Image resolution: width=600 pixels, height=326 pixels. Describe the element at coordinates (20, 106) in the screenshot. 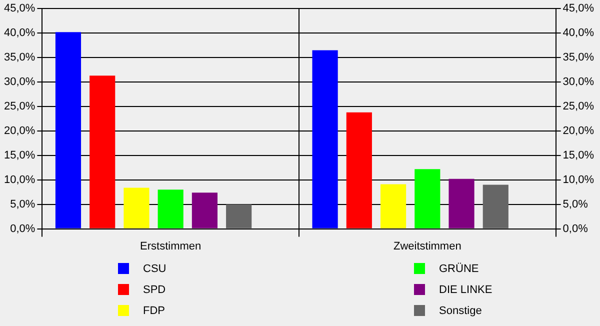

I see `y-tick-label: 25,0%` at that location.